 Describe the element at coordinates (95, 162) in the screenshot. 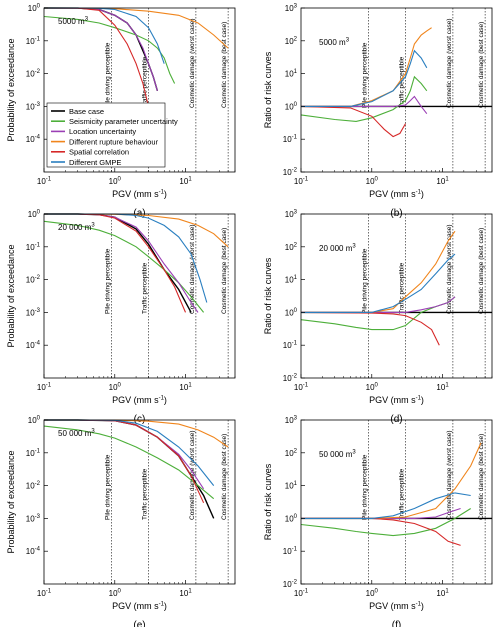

I see `legend-entry: Different GMPE` at that location.